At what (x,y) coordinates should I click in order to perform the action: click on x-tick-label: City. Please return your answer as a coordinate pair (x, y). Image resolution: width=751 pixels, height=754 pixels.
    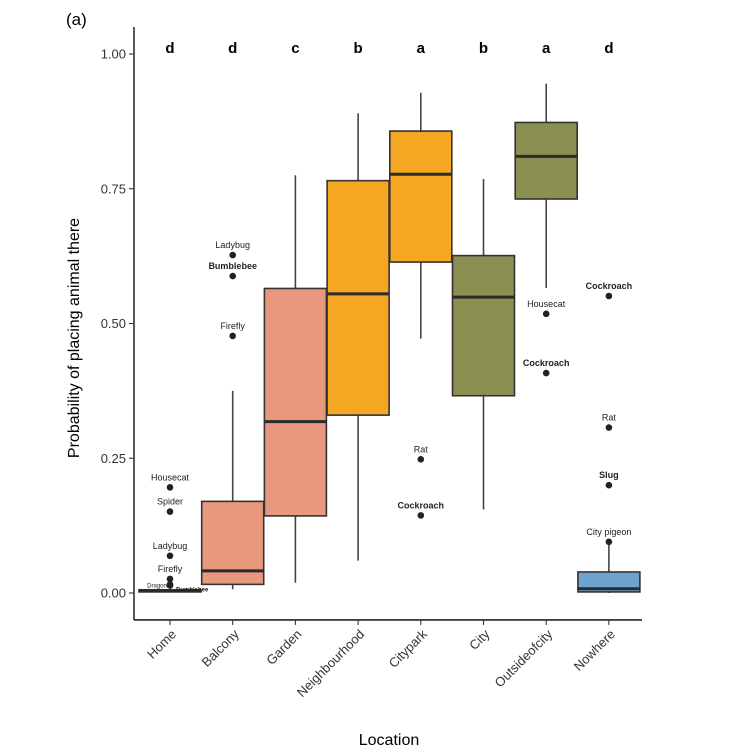
    Looking at the image, I should click on (479, 639).